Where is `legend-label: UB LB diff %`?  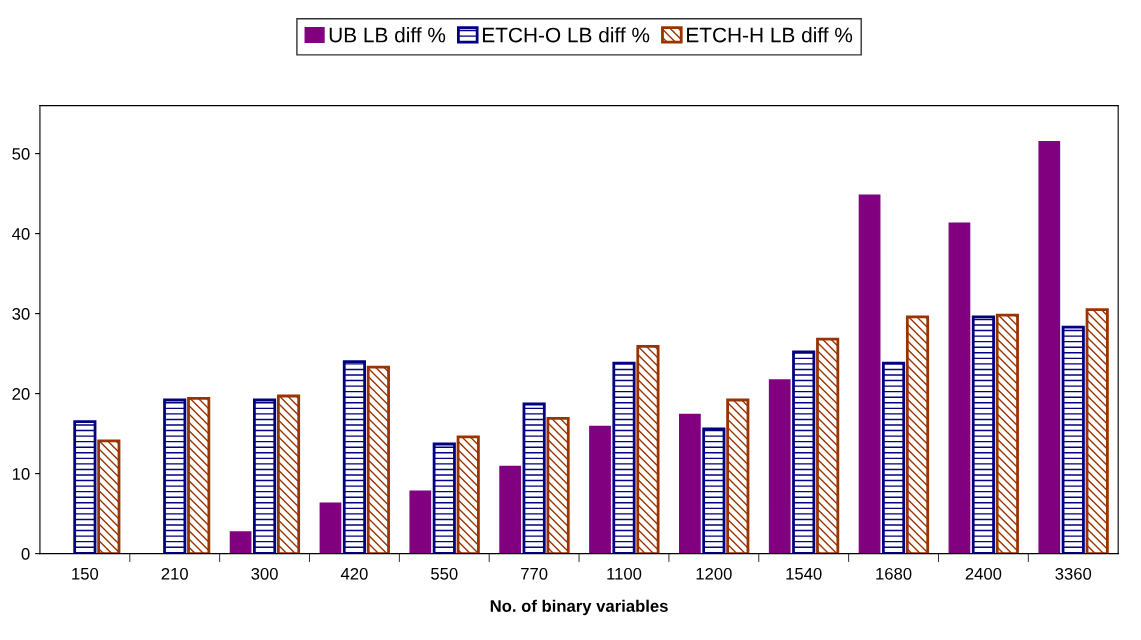 legend-label: UB LB diff % is located at coordinates (387, 35).